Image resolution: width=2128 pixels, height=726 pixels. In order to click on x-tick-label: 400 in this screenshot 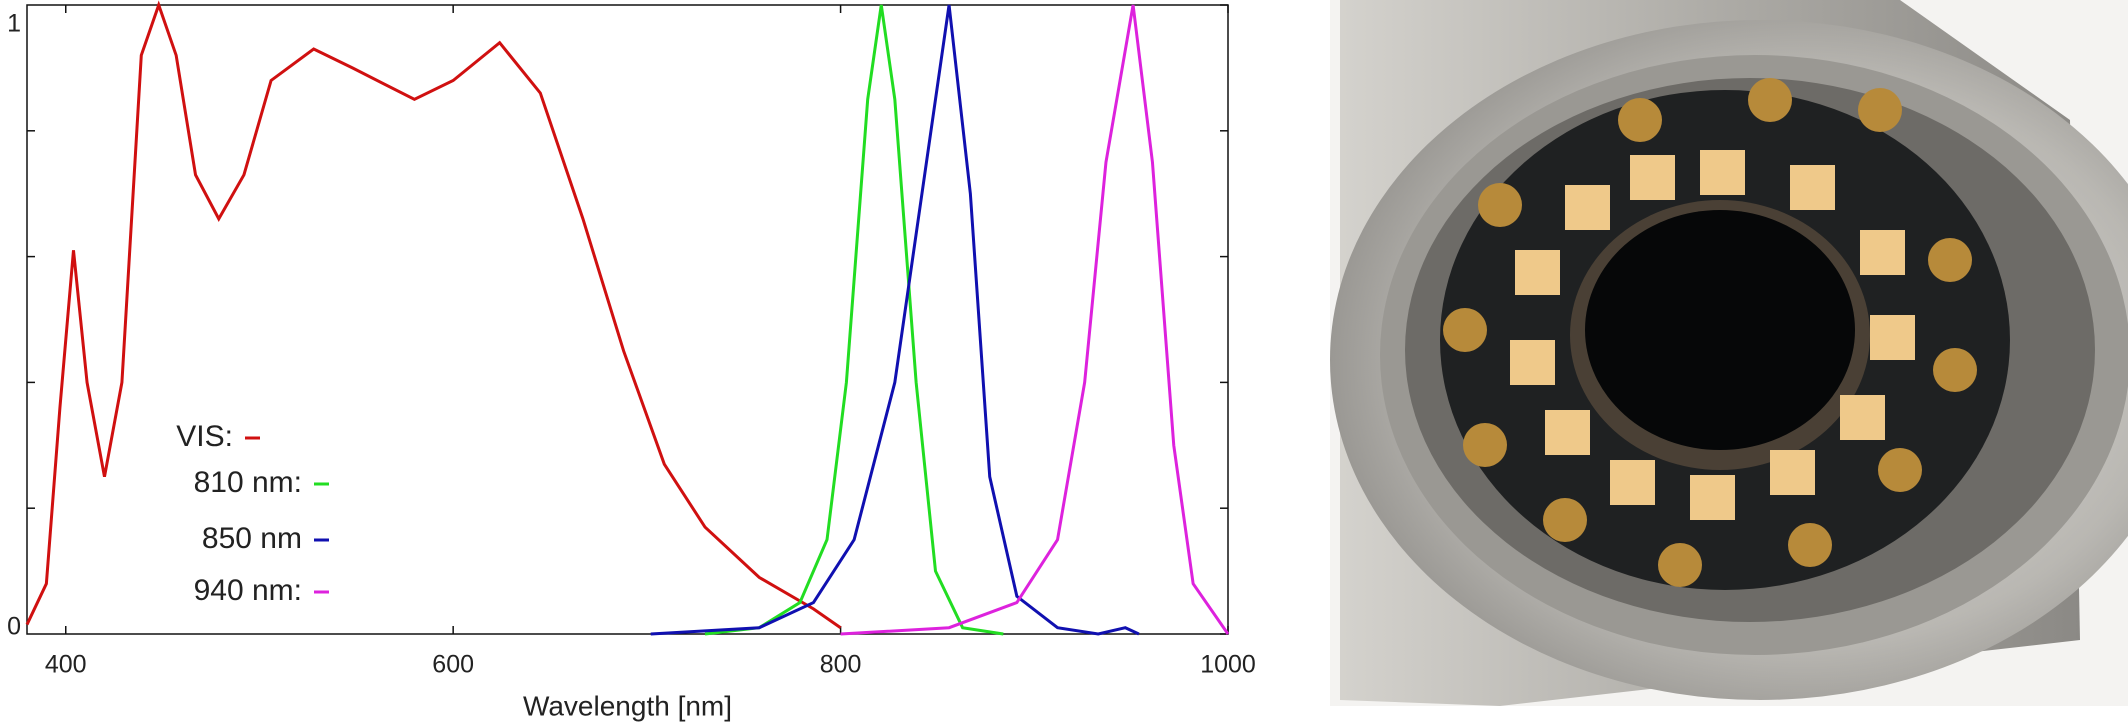, I will do `click(66, 665)`.